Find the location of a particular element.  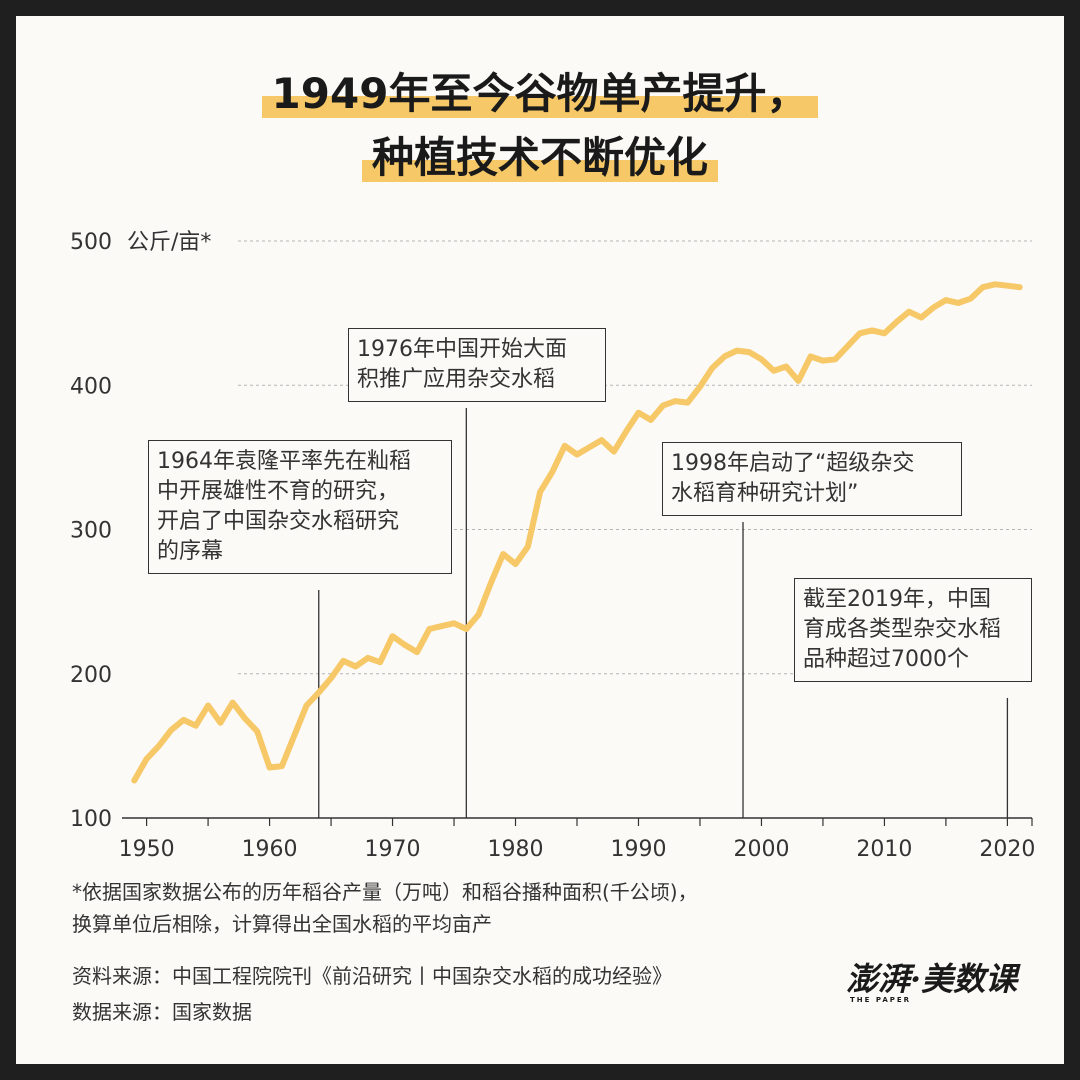

annotation-line: 育成各类型杂交水稻 is located at coordinates (902, 629).